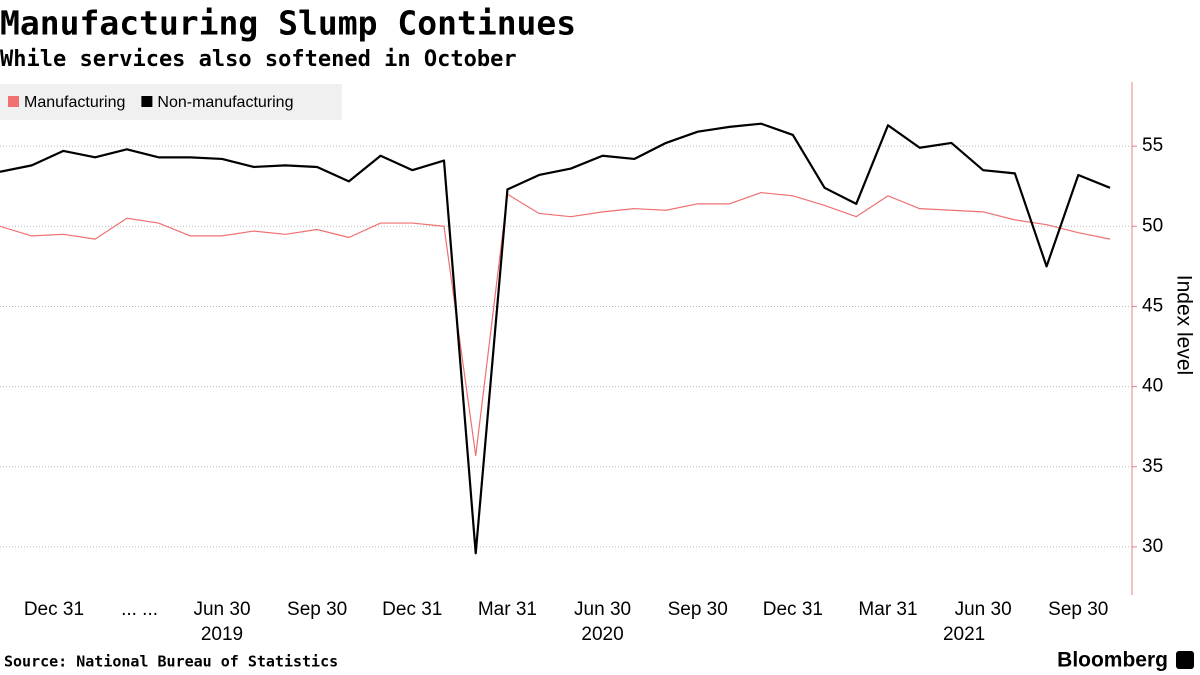  What do you see at coordinates (1183, 325) in the screenshot?
I see `y-axis-label: Index level` at bounding box center [1183, 325].